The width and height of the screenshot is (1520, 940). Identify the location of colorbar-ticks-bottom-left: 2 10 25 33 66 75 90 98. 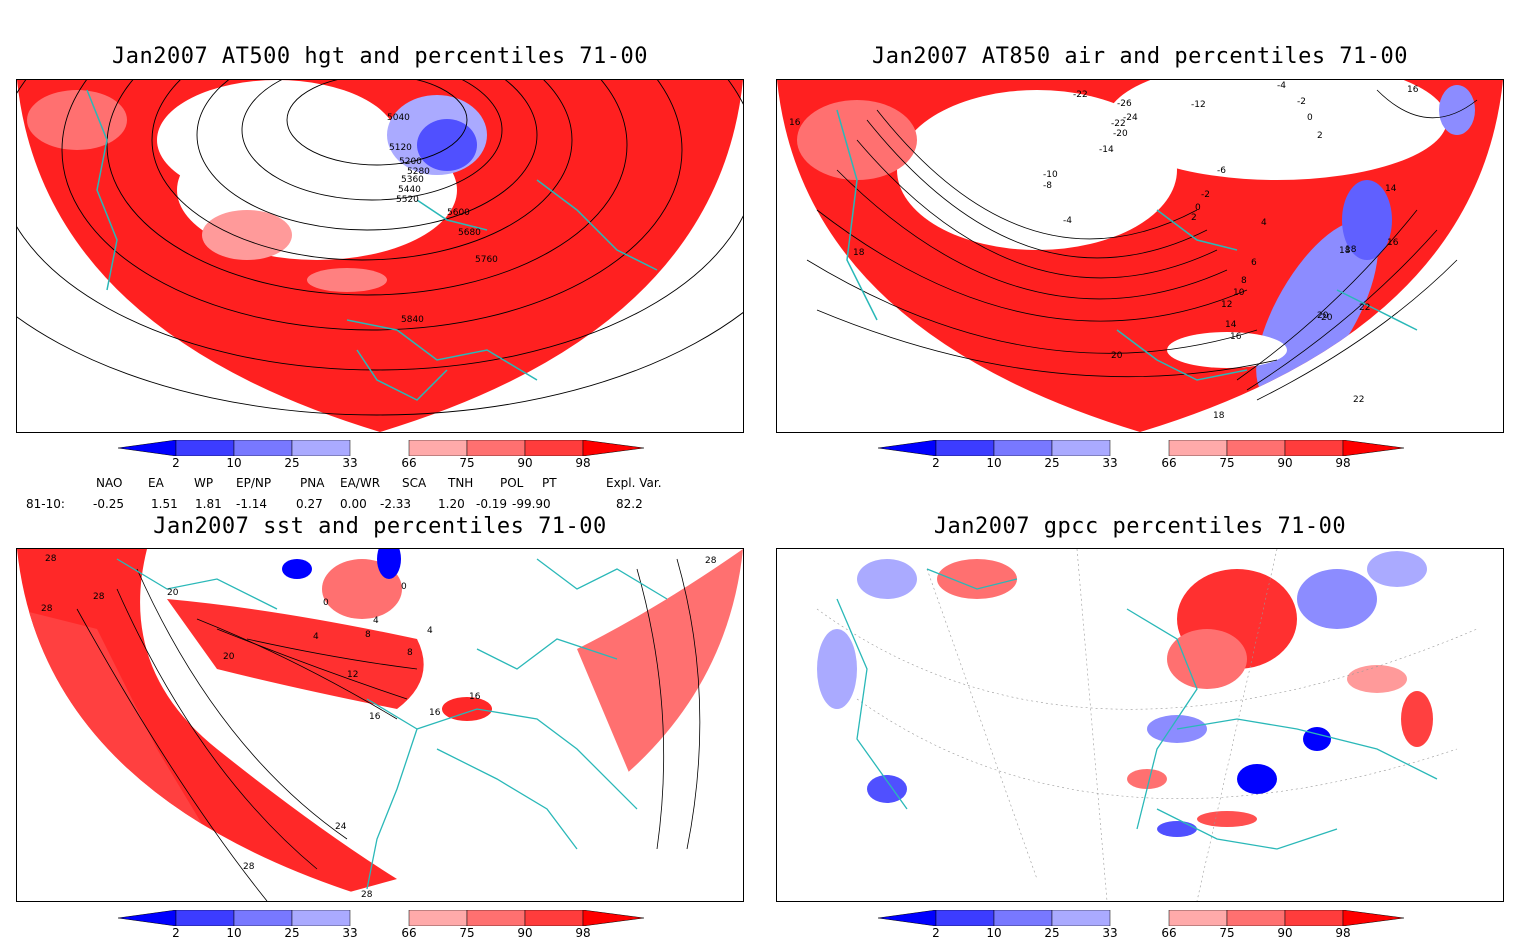
(381, 925).